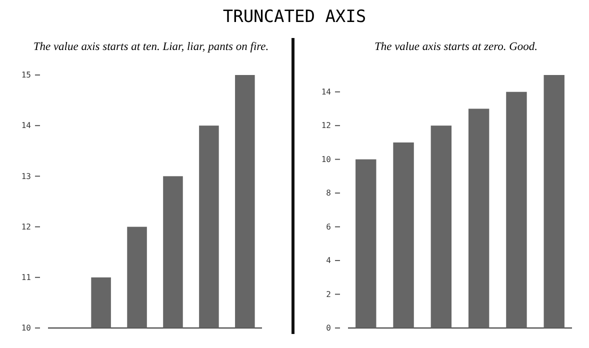 Image resolution: width=589 pixels, height=348 pixels. What do you see at coordinates (294, 17) in the screenshot?
I see `chart-title: TRUNCATED AXIS` at bounding box center [294, 17].